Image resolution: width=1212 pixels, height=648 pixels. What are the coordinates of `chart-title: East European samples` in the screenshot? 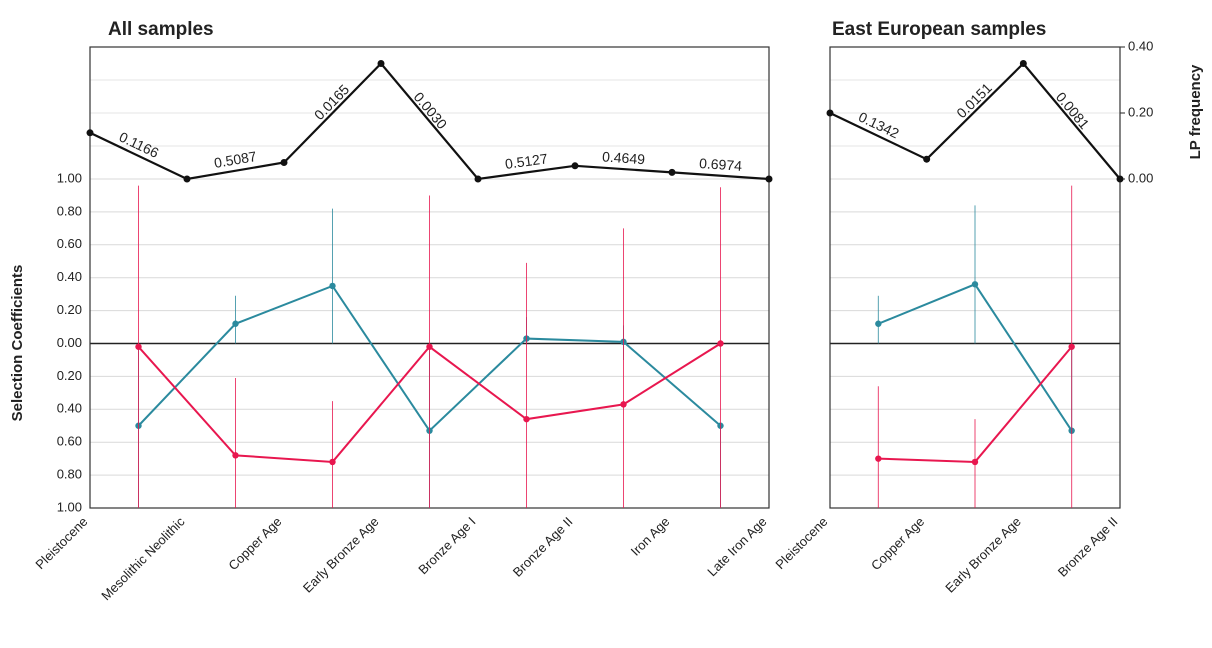 It's located at (939, 29).